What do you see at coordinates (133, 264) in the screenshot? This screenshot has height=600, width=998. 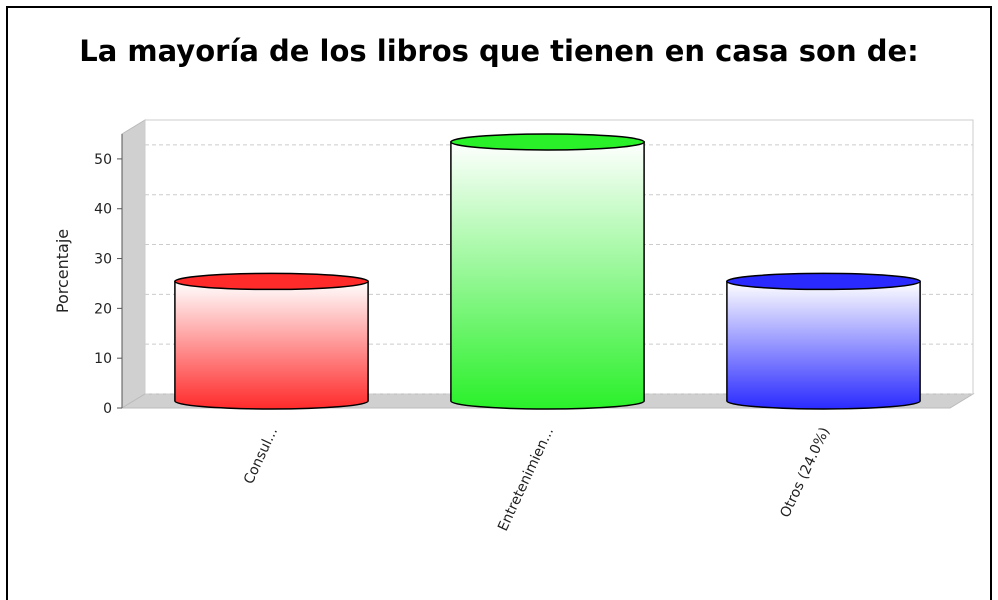 I see `side-wall` at bounding box center [133, 264].